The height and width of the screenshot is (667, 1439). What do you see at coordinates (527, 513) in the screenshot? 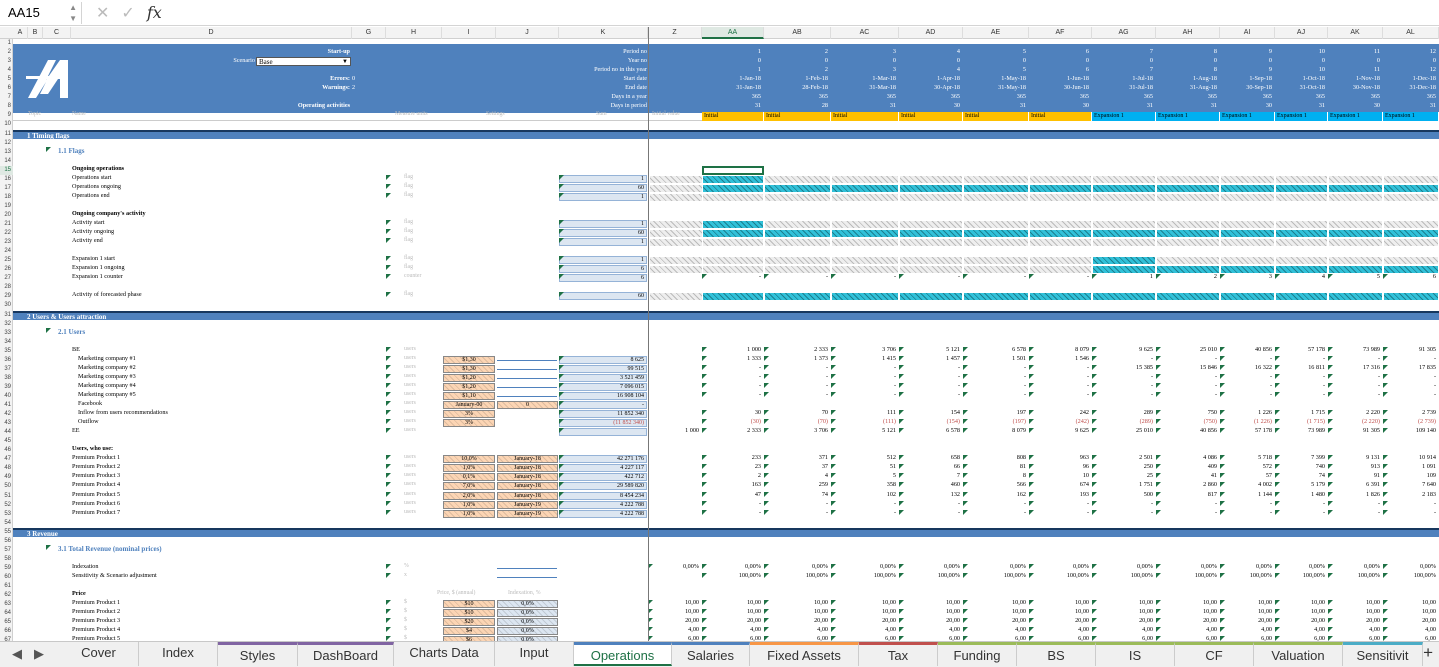
I see `launch-date-input: January-19` at bounding box center [527, 513].